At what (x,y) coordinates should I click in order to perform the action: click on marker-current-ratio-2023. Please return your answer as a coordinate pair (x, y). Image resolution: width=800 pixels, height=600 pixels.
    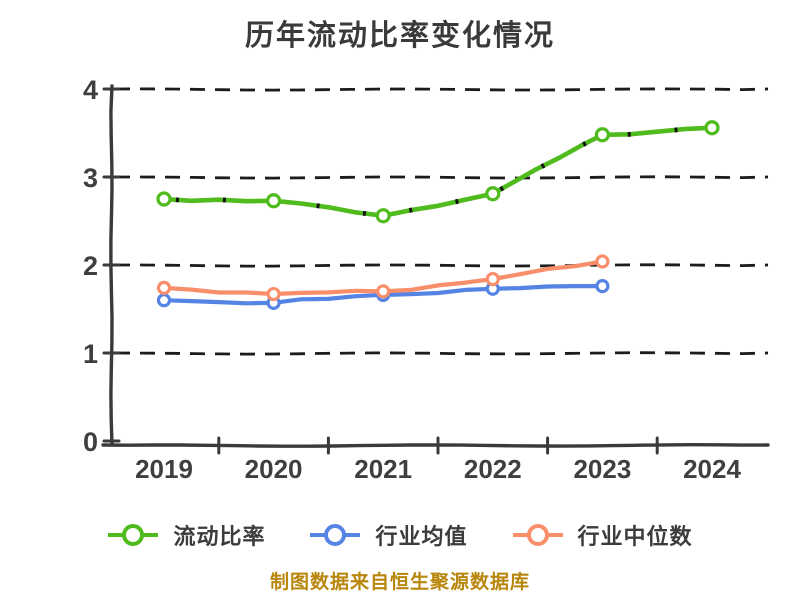
    Looking at the image, I should click on (602, 135).